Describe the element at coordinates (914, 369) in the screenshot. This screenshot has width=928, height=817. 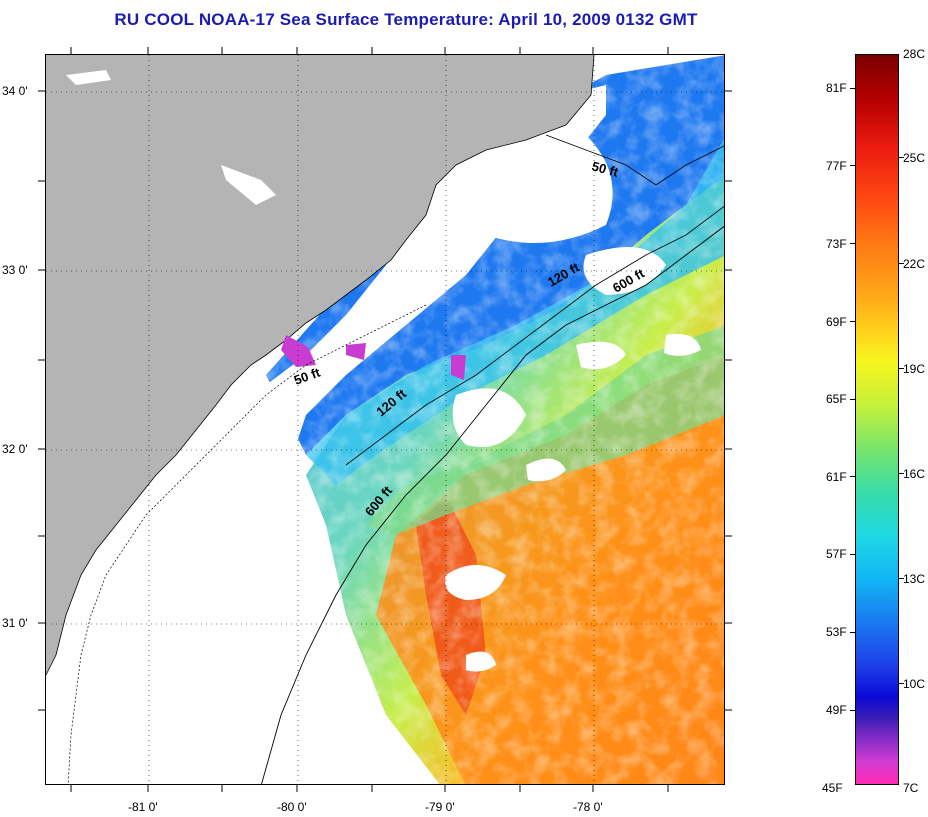
I see `colorbar-label-c: 19C` at that location.